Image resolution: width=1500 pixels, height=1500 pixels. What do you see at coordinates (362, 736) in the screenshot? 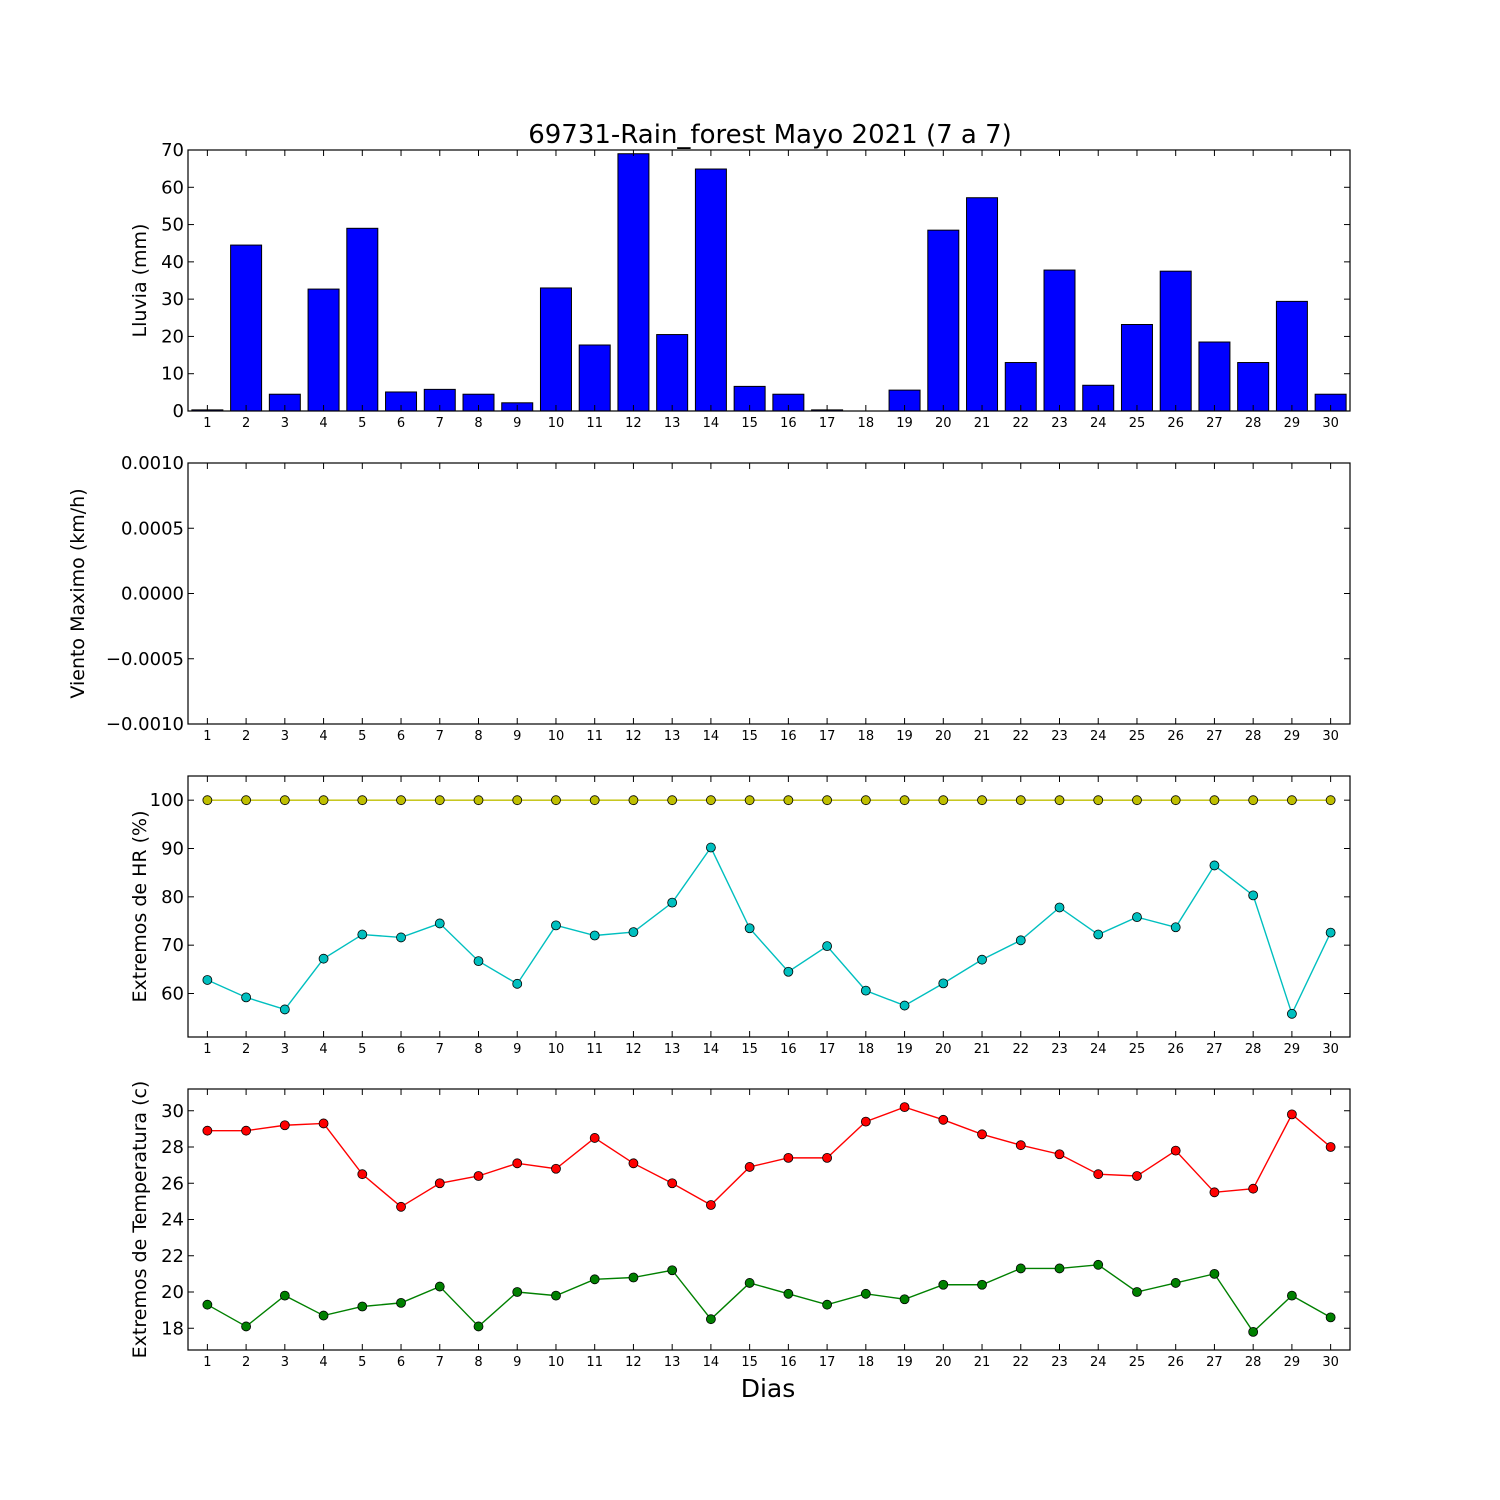
I see `wind-xtick-label: 5` at bounding box center [362, 736].